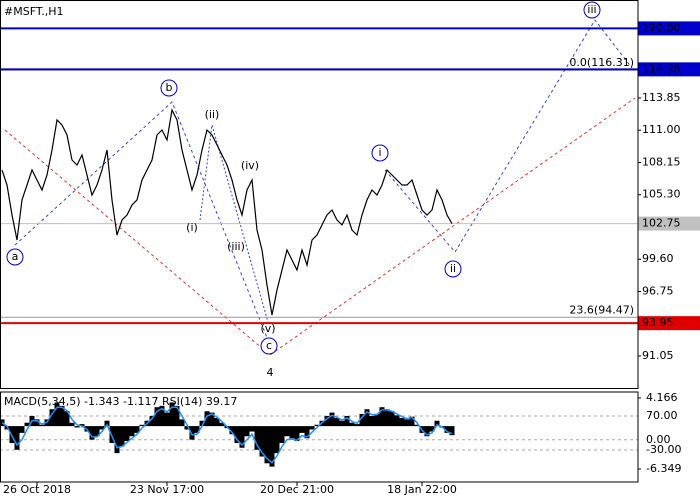 Image resolution: width=700 pixels, height=500 pixels. I want to click on y2-tick-label: 0.00, so click(658, 439).